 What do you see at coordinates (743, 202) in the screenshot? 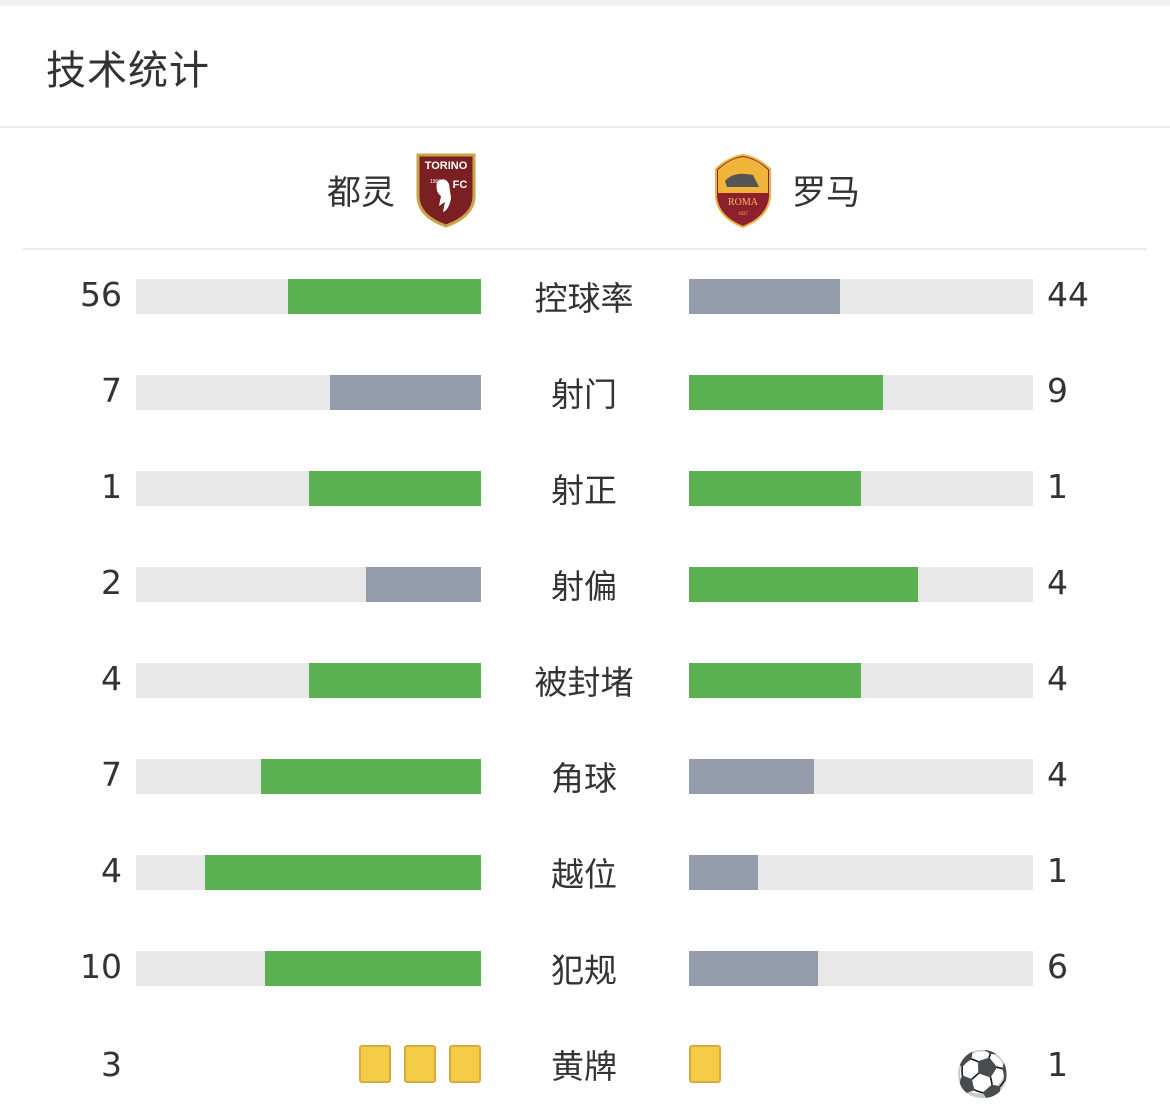
I see `svg-text: ROMA` at bounding box center [743, 202].